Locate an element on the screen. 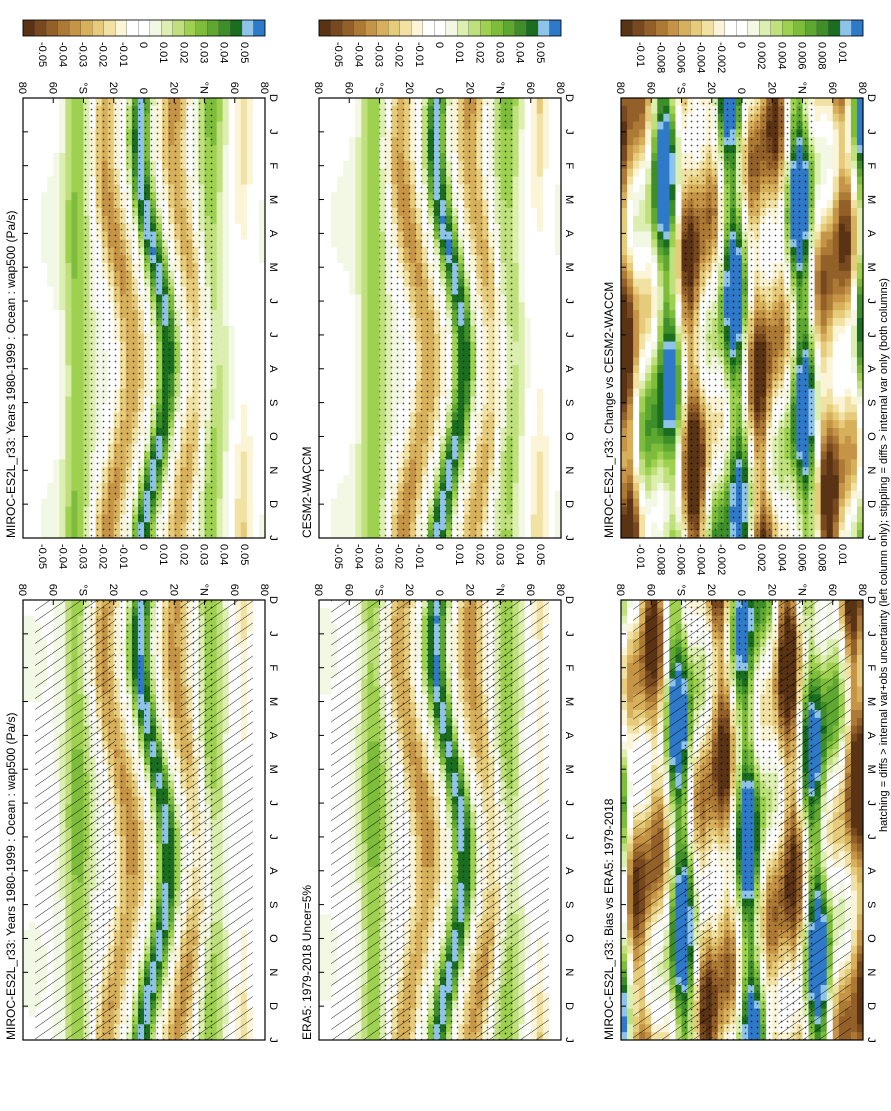 The image size is (891, 1111). lat-label: 60 is located at coordinates (234, 590).